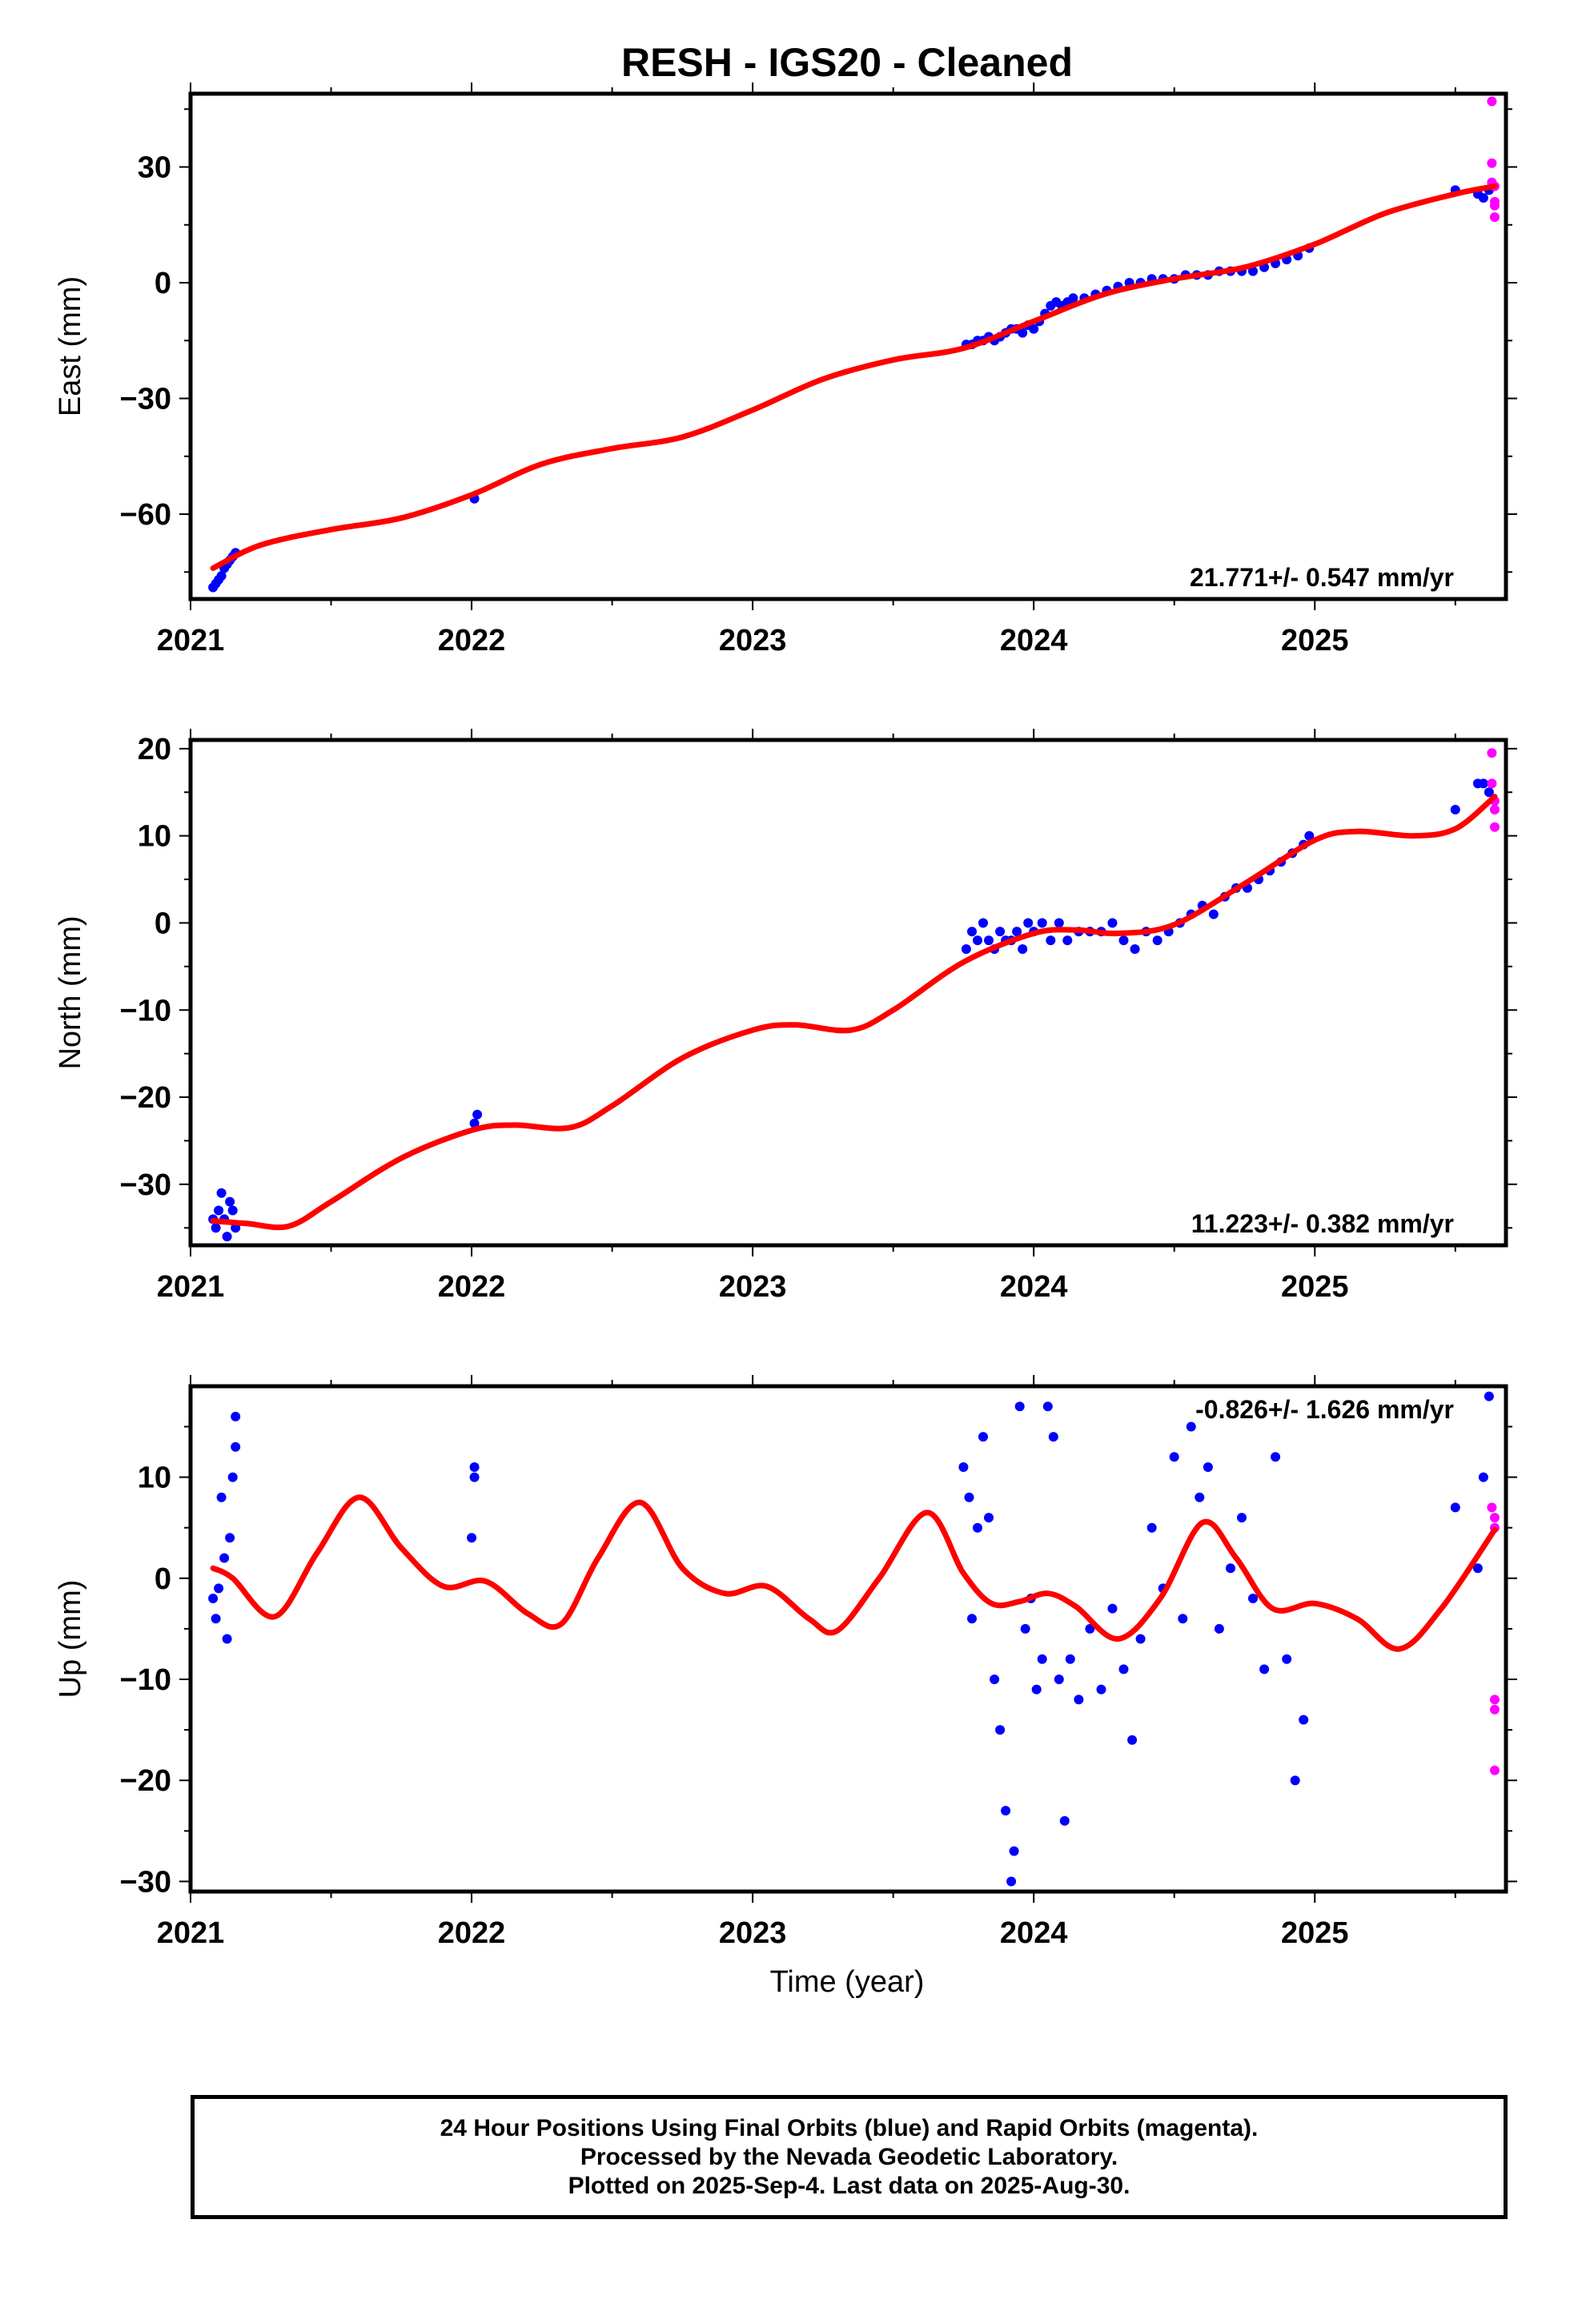 This screenshot has width=1582, height=2324. What do you see at coordinates (472, 640) in the screenshot?
I see `east-x-tick-label: 2022` at bounding box center [472, 640].